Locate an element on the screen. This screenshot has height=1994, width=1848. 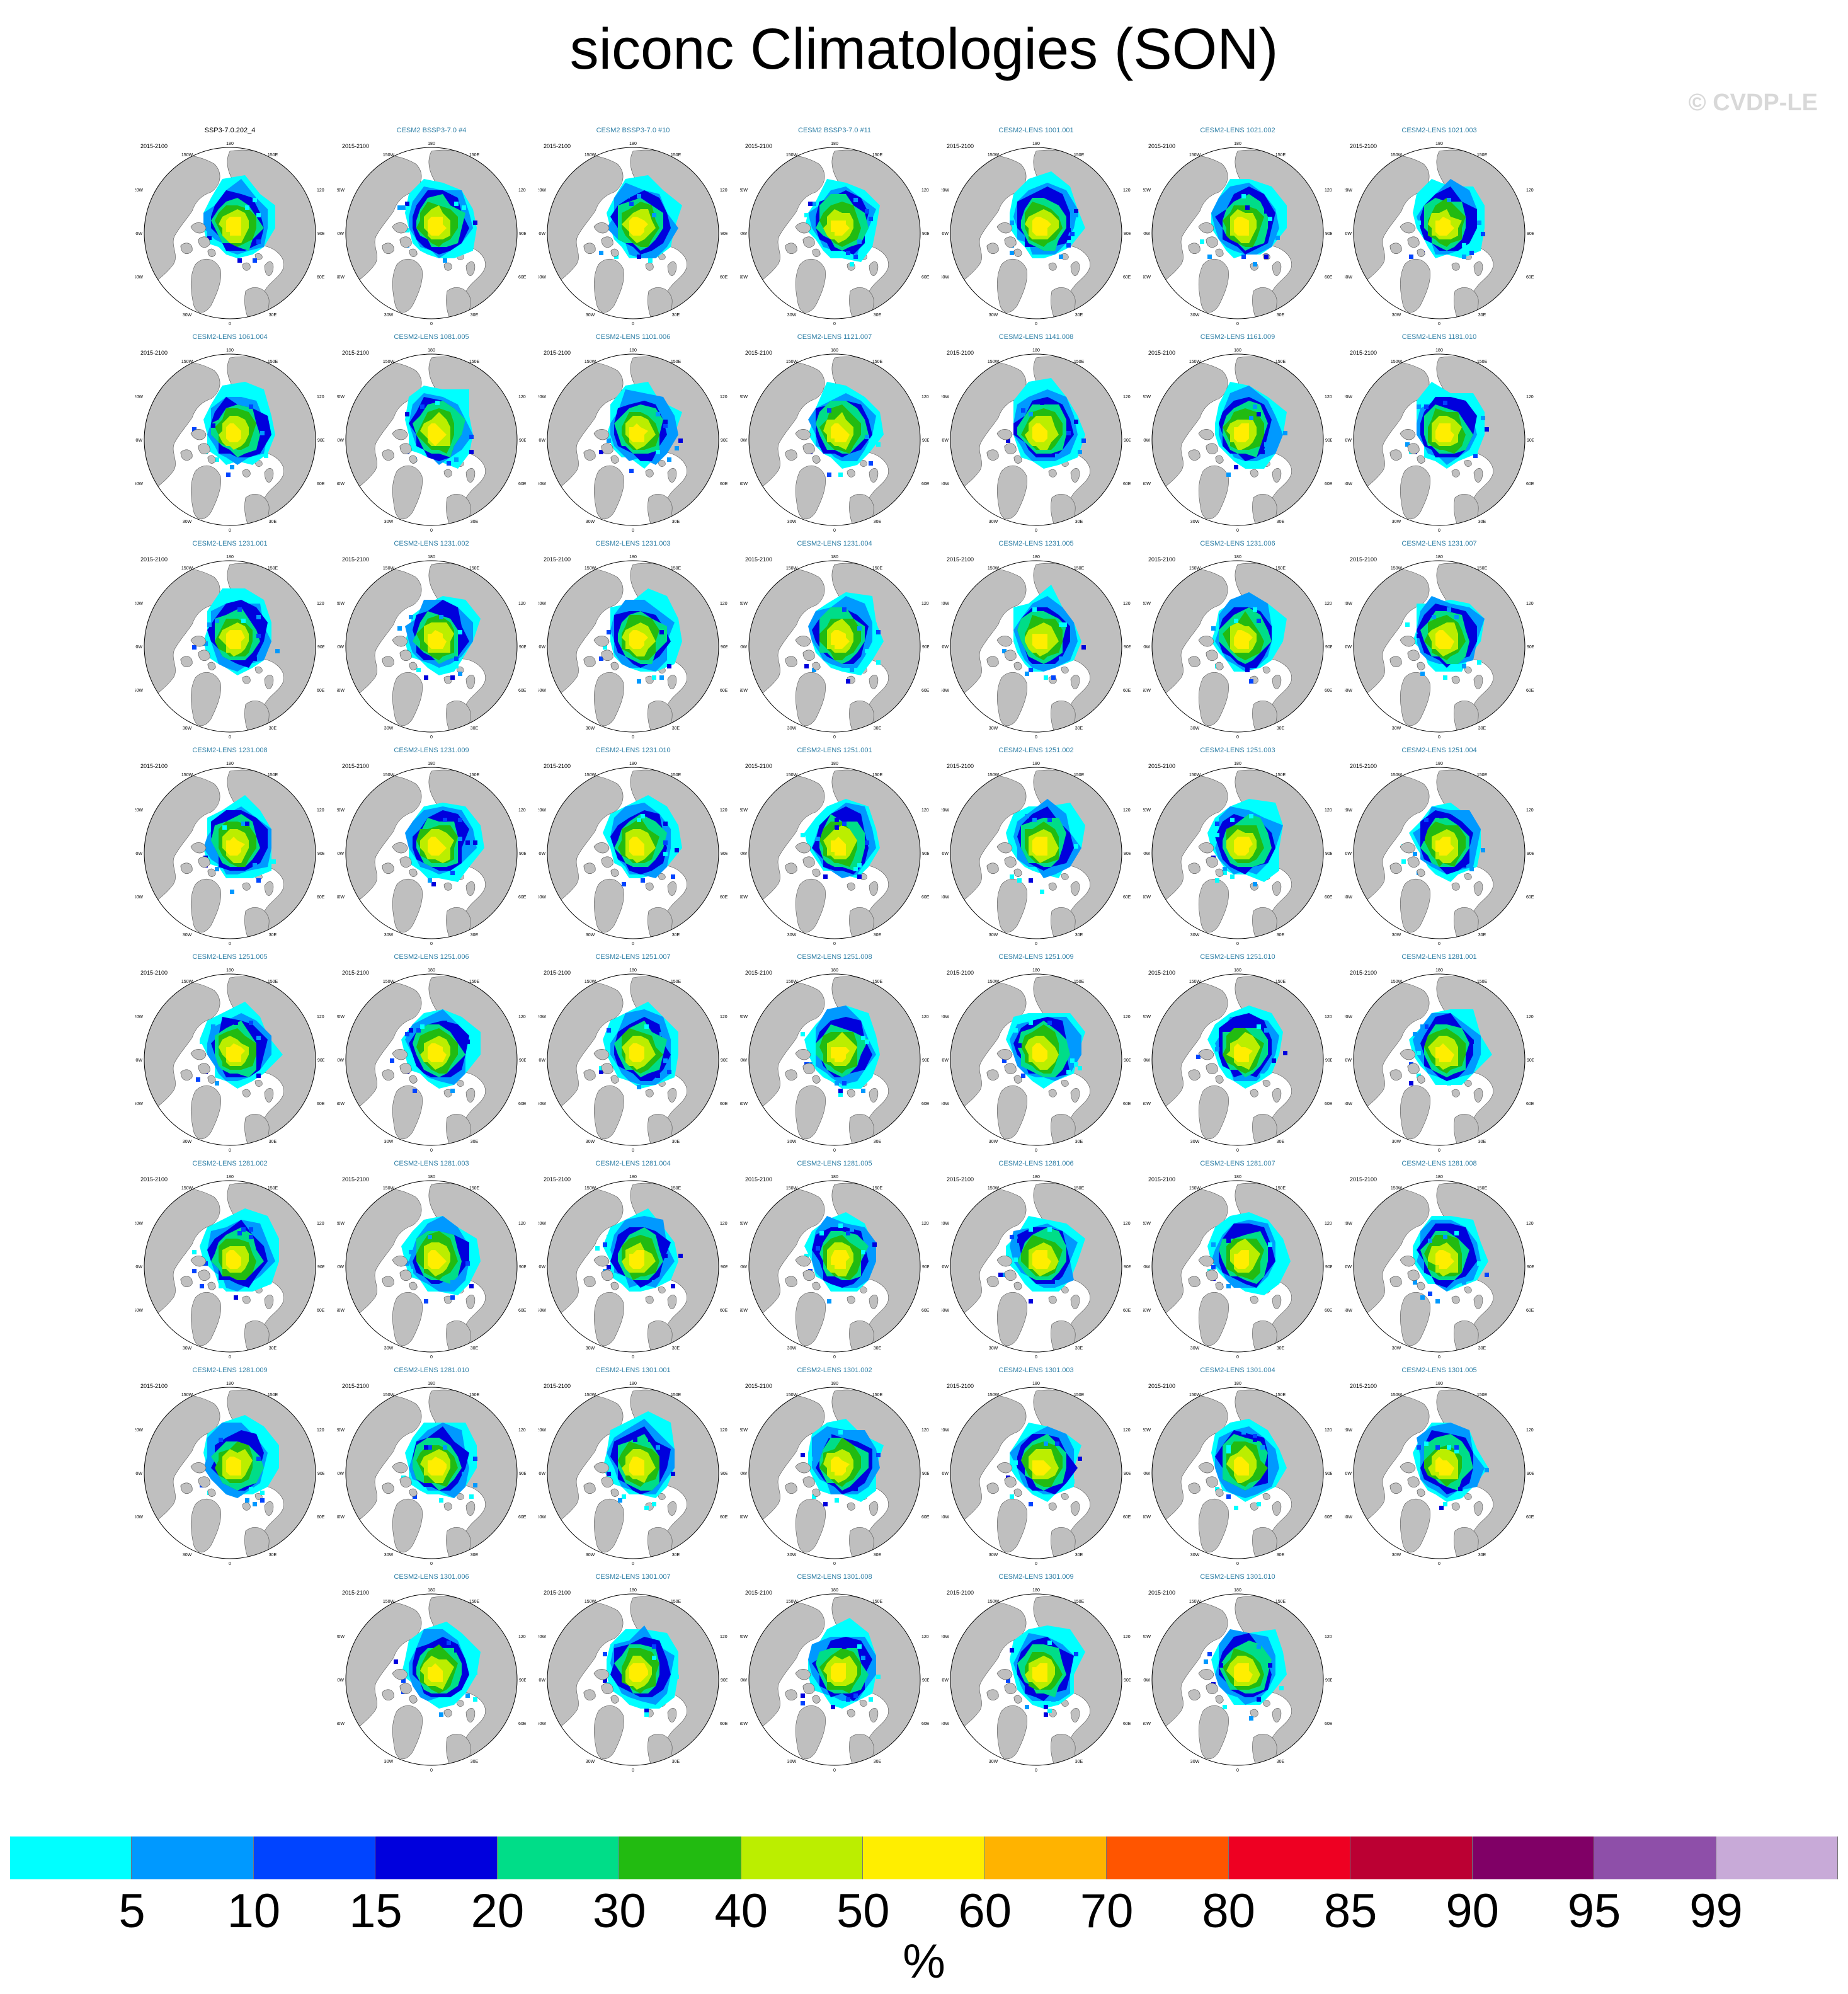
colorbar-tick-label: 10 is located at coordinates (254, 1911).